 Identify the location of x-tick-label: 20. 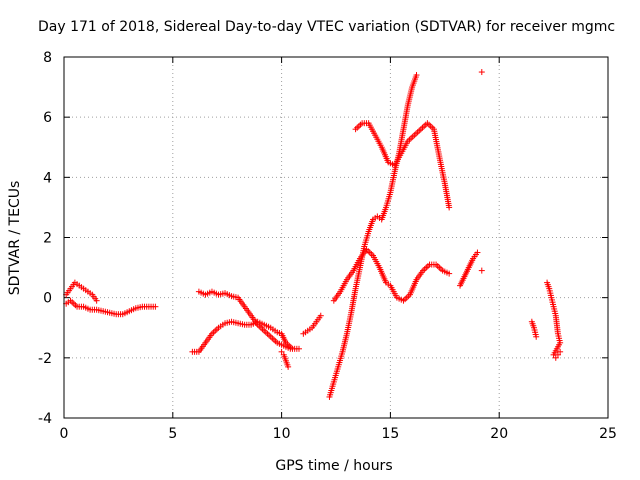
(499, 434).